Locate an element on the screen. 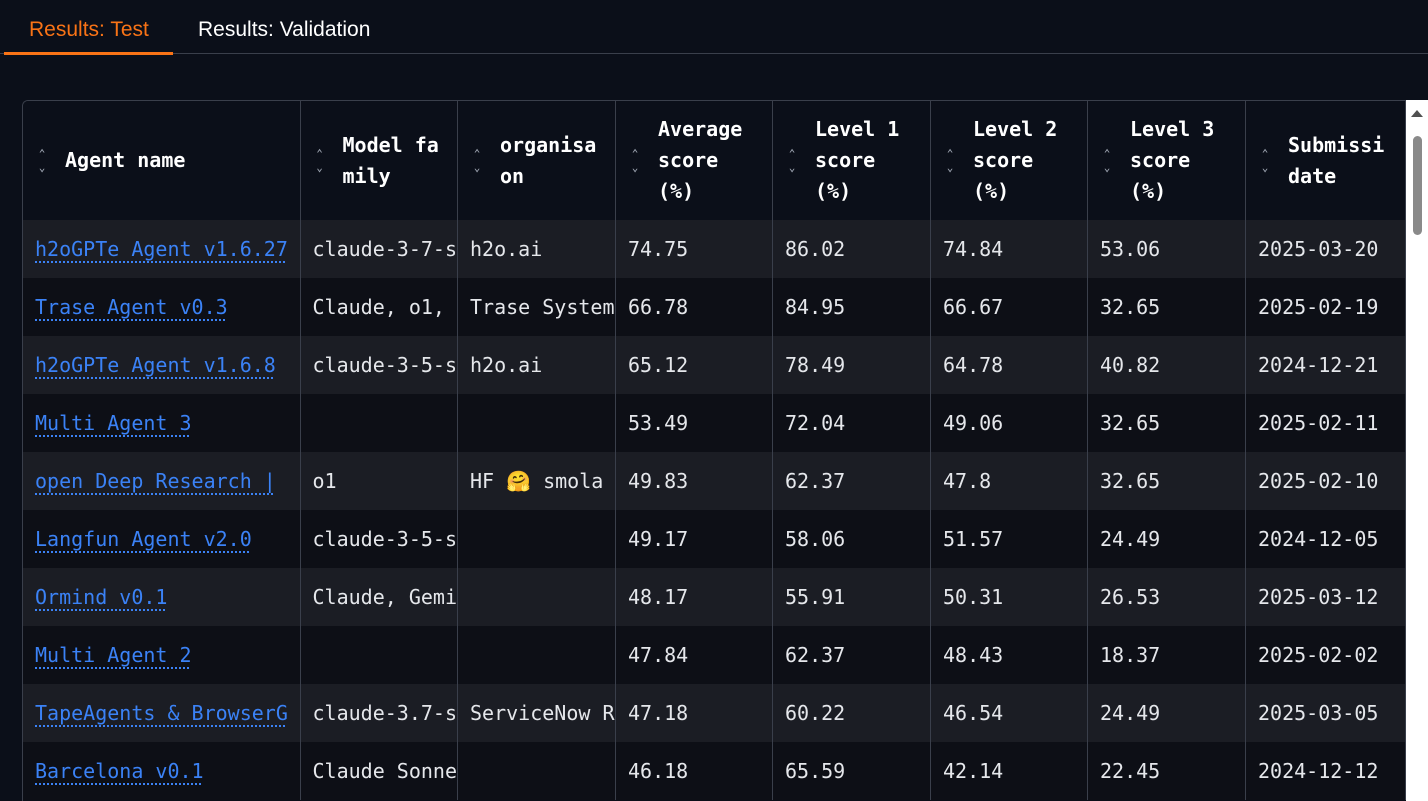 This screenshot has width=1428, height=801. cell-level1: 65.59 is located at coordinates (851, 771).